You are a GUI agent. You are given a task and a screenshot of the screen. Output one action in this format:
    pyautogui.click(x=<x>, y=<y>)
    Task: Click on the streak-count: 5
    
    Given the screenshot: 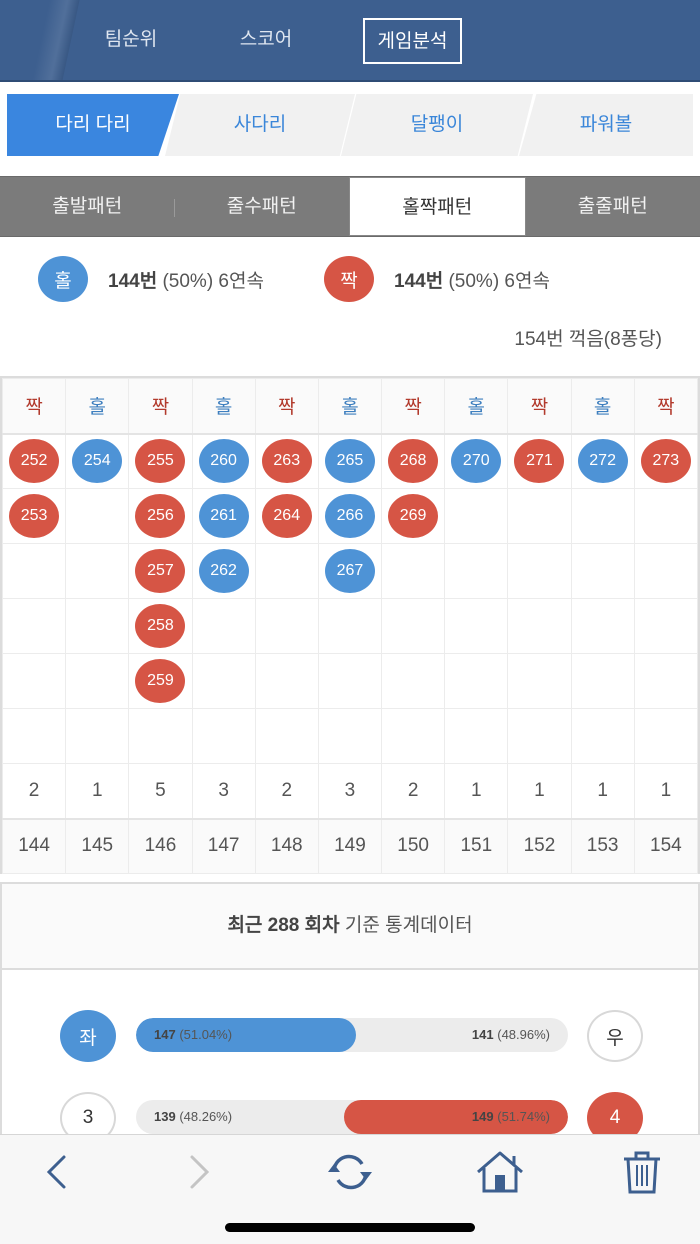 What is the action you would take?
    pyautogui.click(x=160, y=791)
    